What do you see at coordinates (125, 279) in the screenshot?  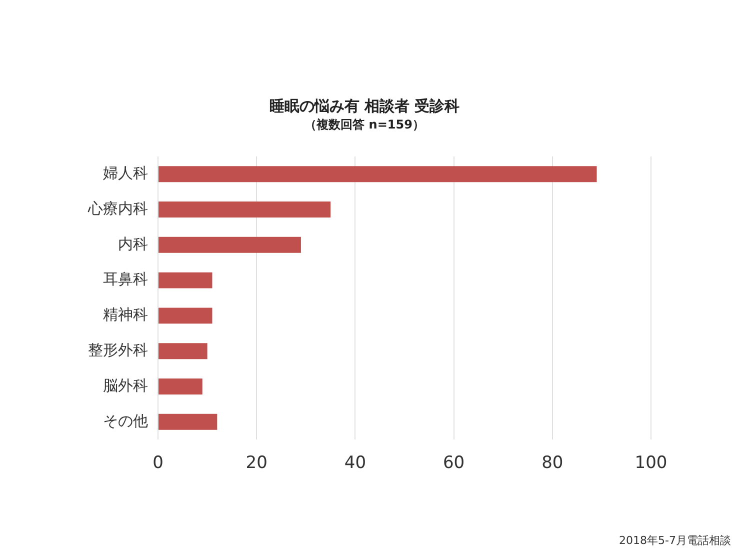 I see `y-tick-label: 耳鼻科` at bounding box center [125, 279].